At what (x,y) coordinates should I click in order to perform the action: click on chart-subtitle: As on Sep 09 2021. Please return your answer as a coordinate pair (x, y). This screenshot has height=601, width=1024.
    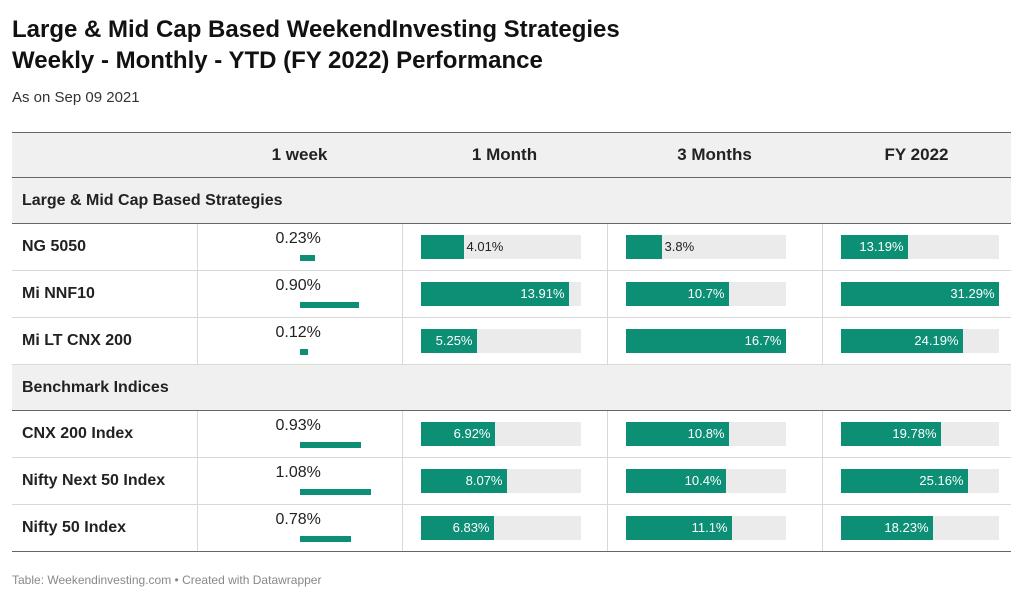
    Looking at the image, I should click on (76, 97).